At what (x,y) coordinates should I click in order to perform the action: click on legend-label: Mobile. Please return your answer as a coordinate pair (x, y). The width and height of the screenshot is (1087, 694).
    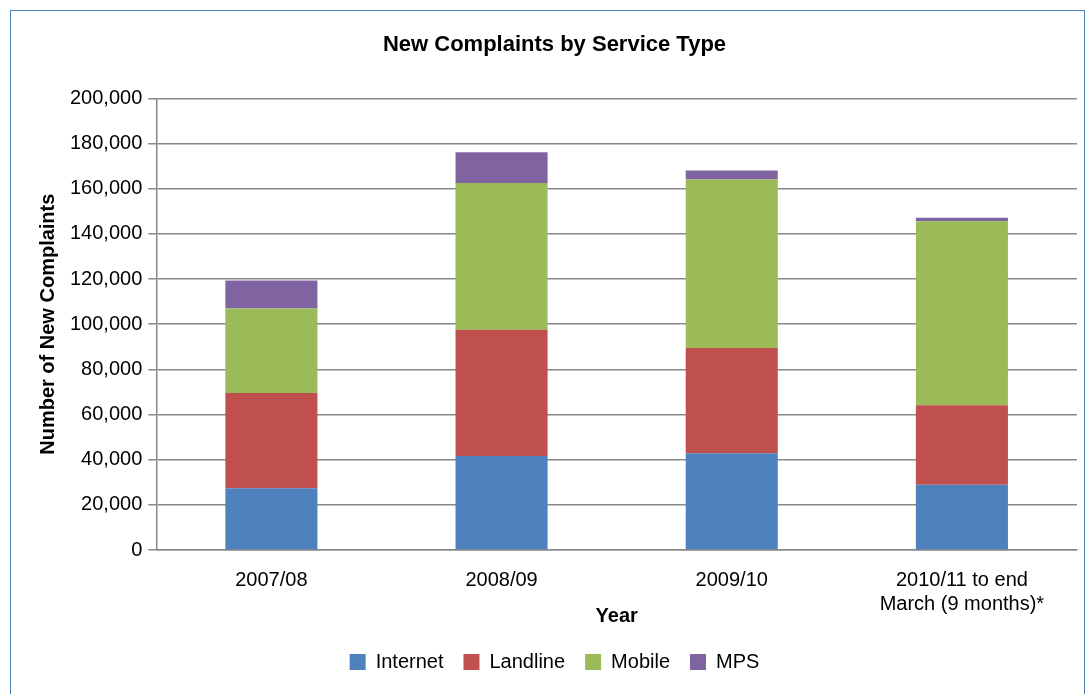
    Looking at the image, I should click on (641, 660).